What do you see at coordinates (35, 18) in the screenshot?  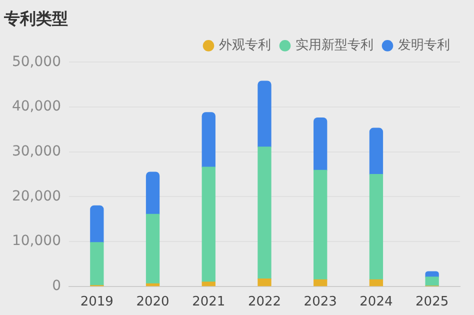 I see `chart-title: 专利类型` at bounding box center [35, 18].